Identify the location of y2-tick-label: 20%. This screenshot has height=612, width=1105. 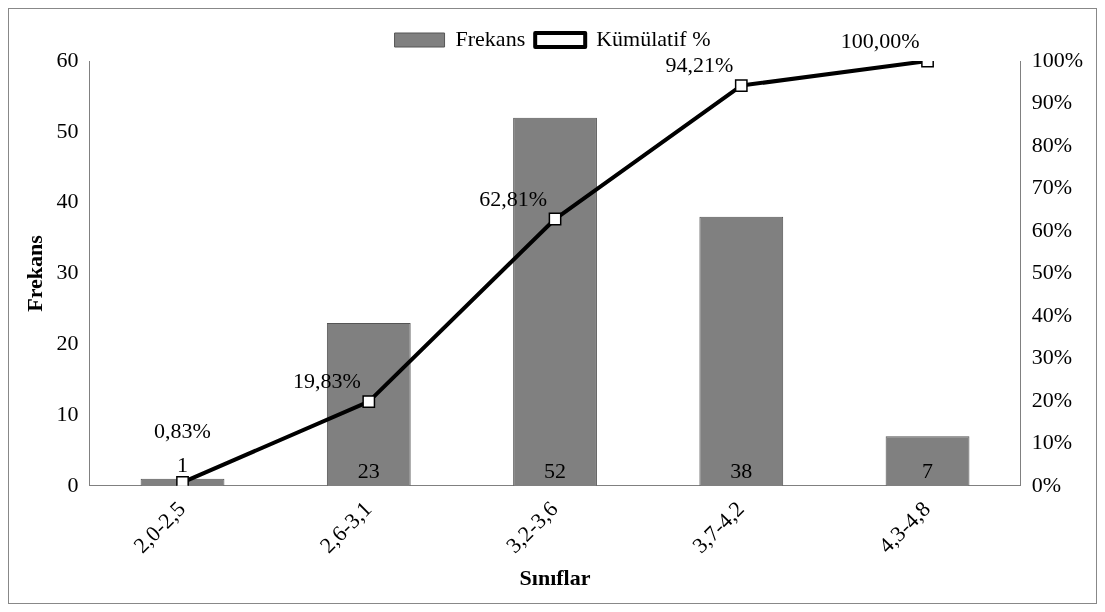
(1051, 399).